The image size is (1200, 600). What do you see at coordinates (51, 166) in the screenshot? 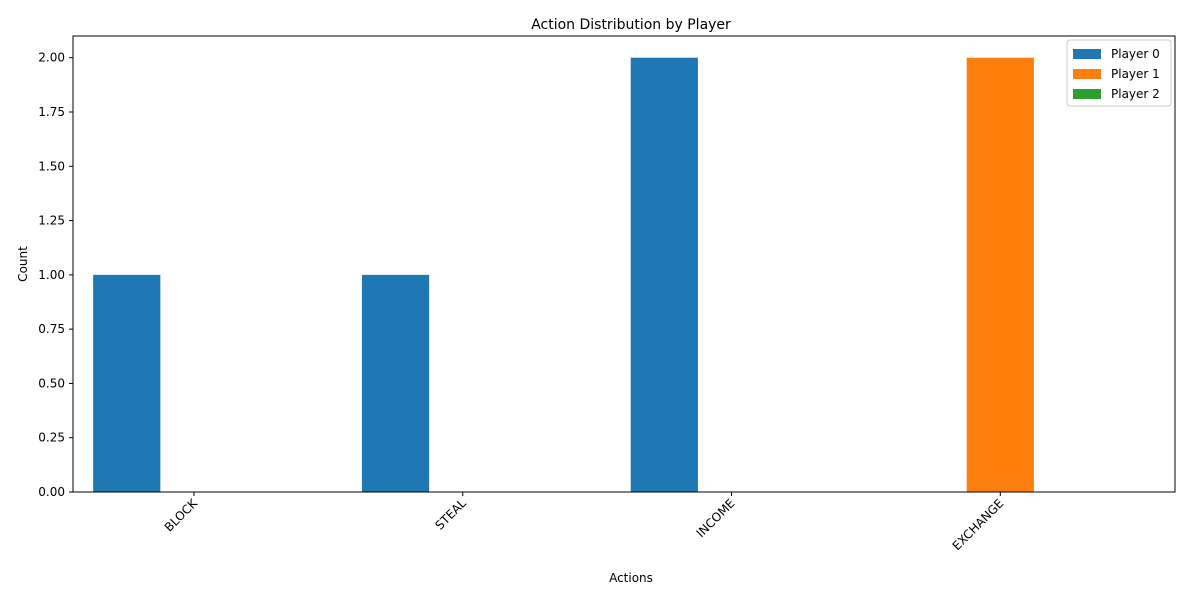
I see `y-tick-label: 1.50` at bounding box center [51, 166].